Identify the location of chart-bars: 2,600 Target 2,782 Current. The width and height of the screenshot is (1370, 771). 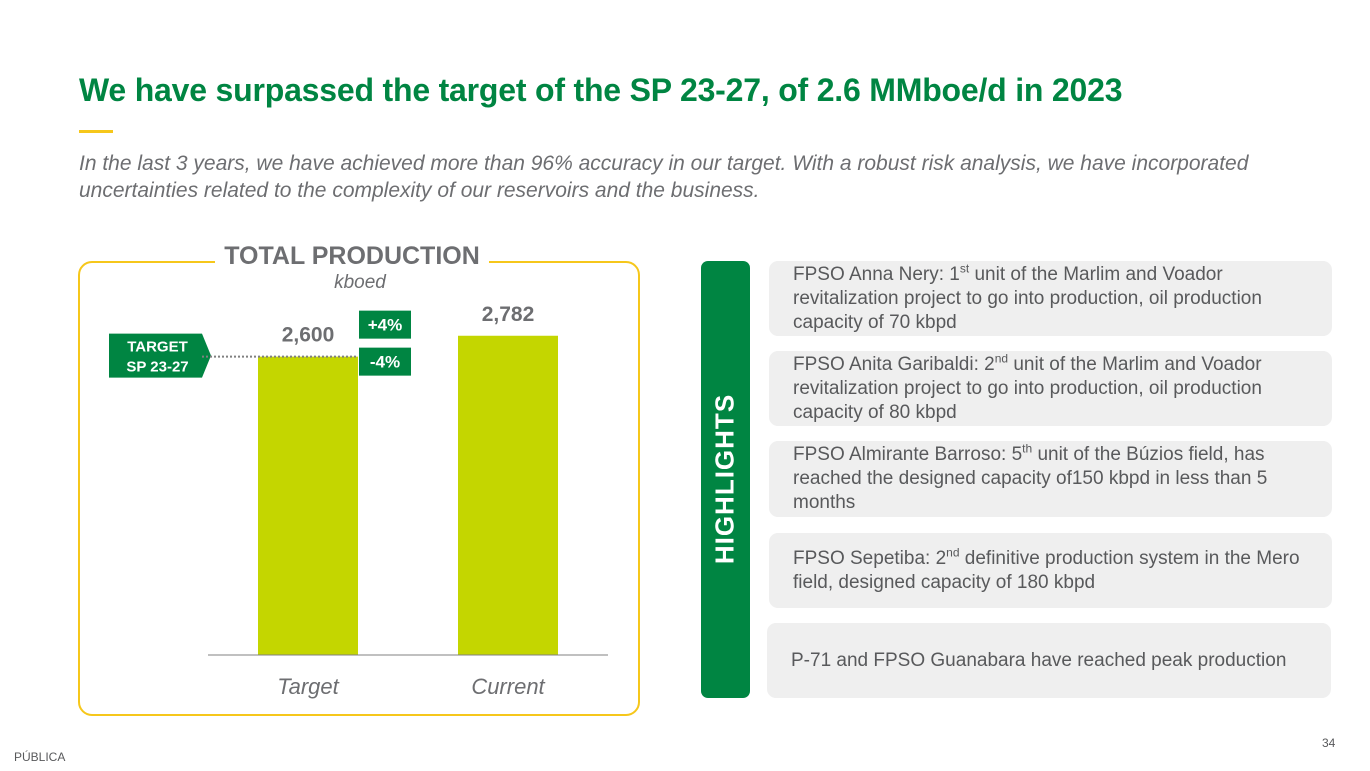
(408, 501).